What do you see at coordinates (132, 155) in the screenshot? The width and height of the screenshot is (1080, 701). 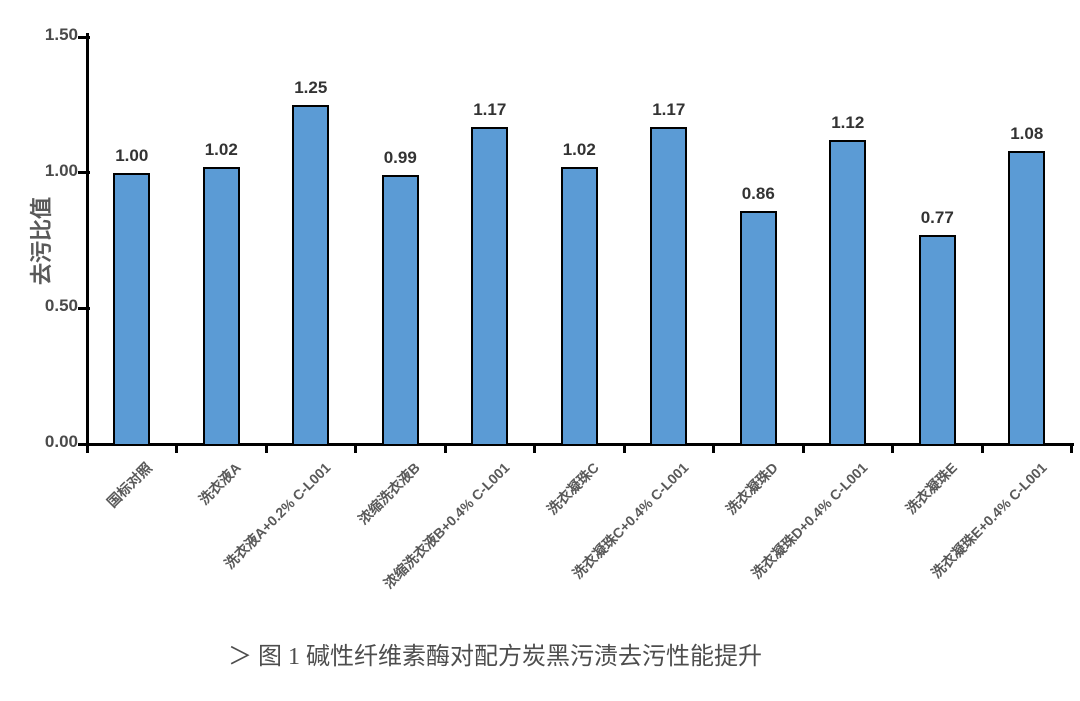 I see `bar-value-label: 1.00` at bounding box center [132, 155].